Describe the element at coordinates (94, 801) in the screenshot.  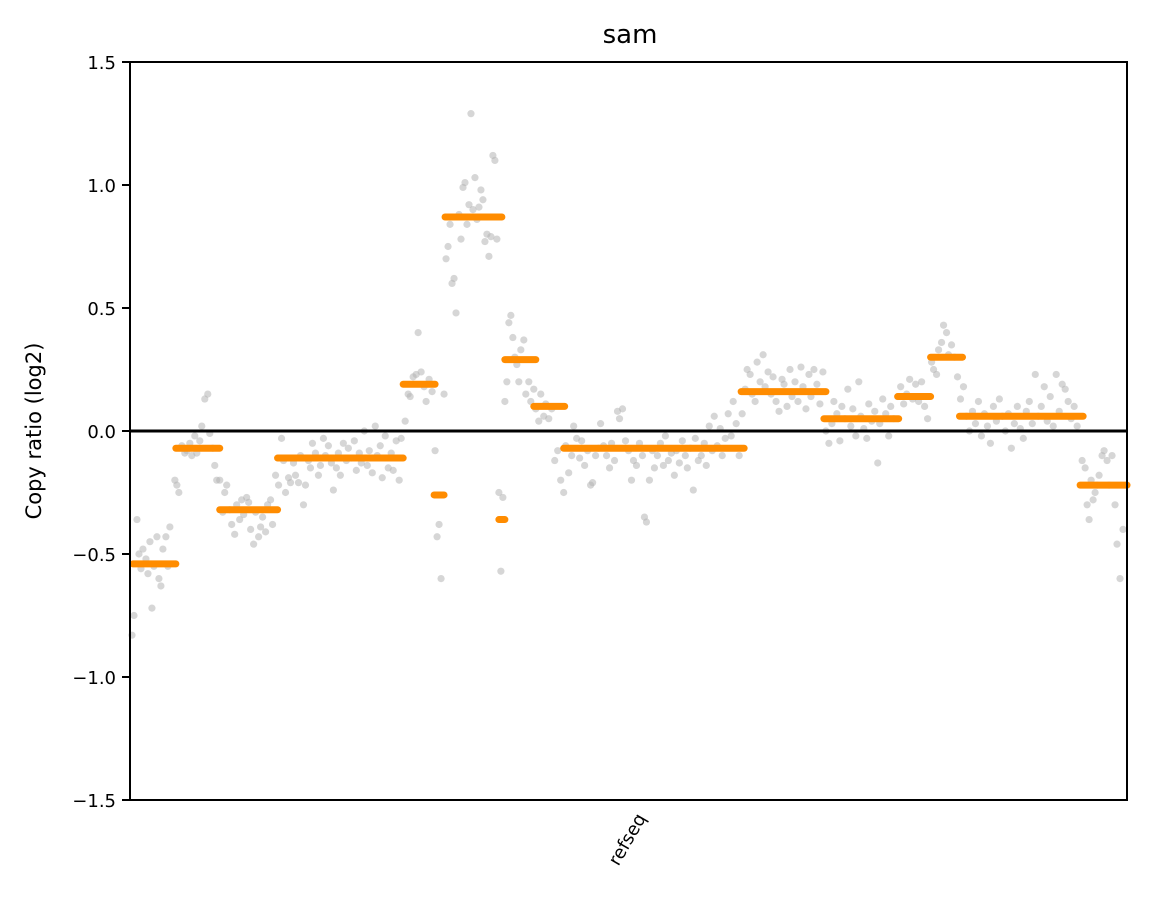
I see `y-tick-label: −1.5` at that location.